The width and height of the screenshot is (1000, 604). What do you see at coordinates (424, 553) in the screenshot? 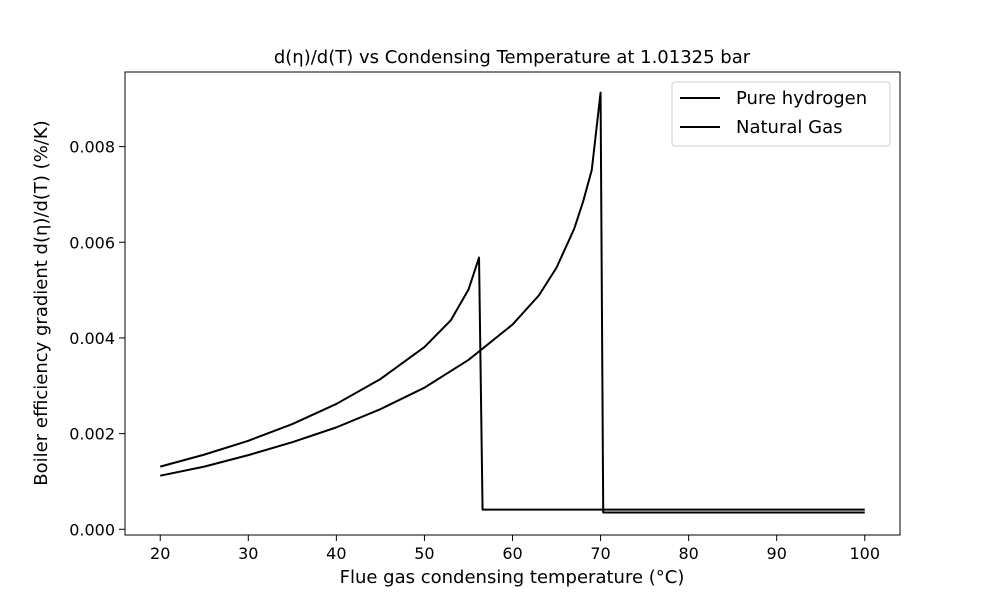
I see `x-tick-label: 50` at bounding box center [424, 553].